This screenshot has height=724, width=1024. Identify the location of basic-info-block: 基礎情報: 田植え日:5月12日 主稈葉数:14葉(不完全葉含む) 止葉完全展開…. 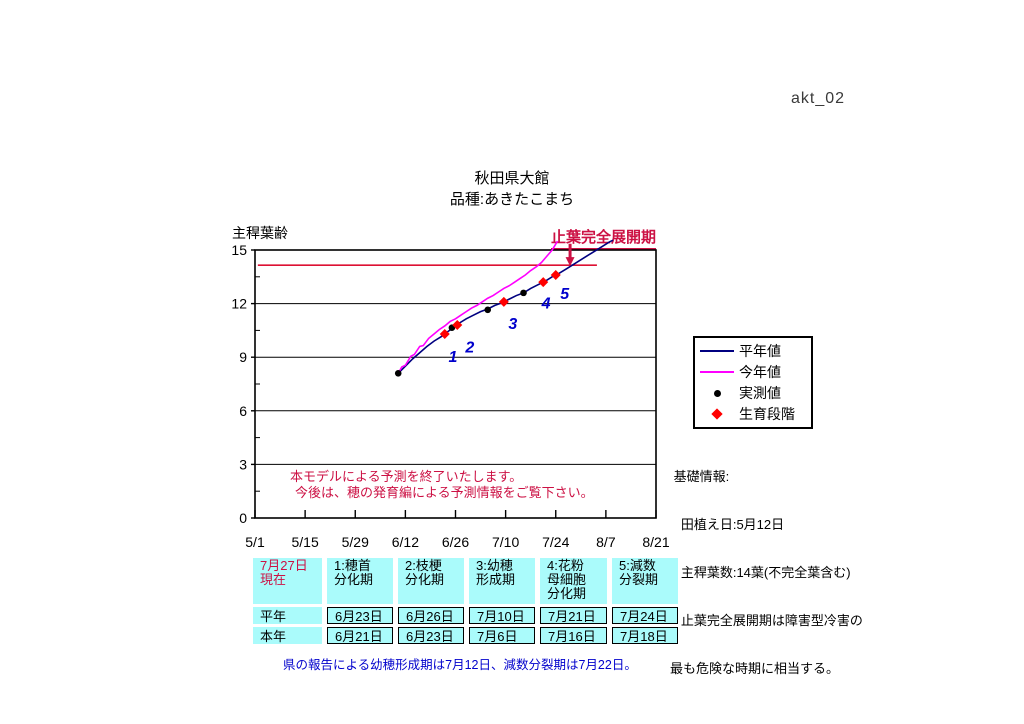
(766, 573).